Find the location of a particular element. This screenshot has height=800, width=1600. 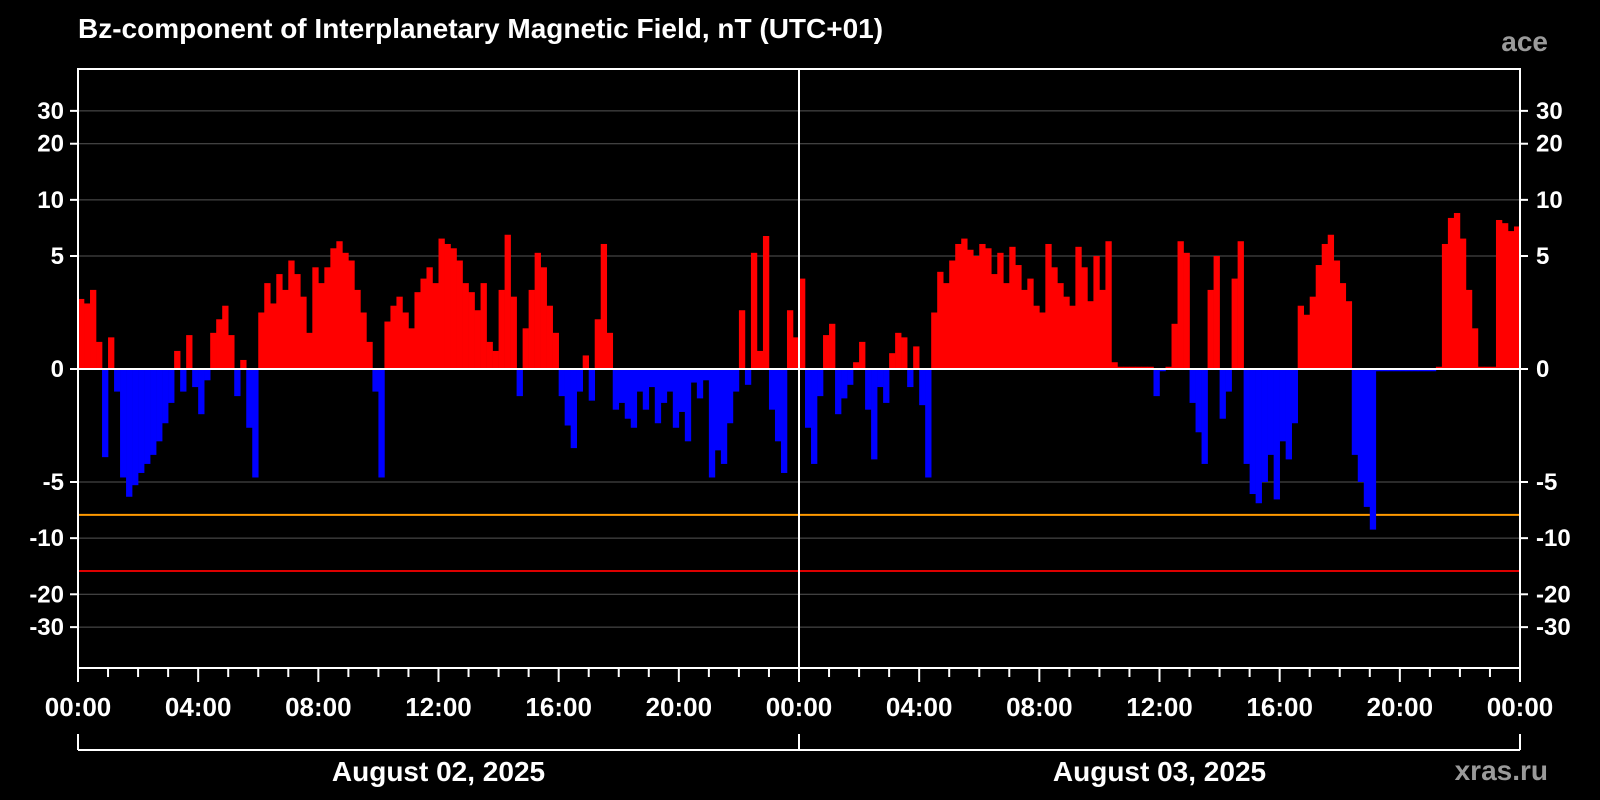

date-label: August 03, 2025 is located at coordinates (1159, 771).